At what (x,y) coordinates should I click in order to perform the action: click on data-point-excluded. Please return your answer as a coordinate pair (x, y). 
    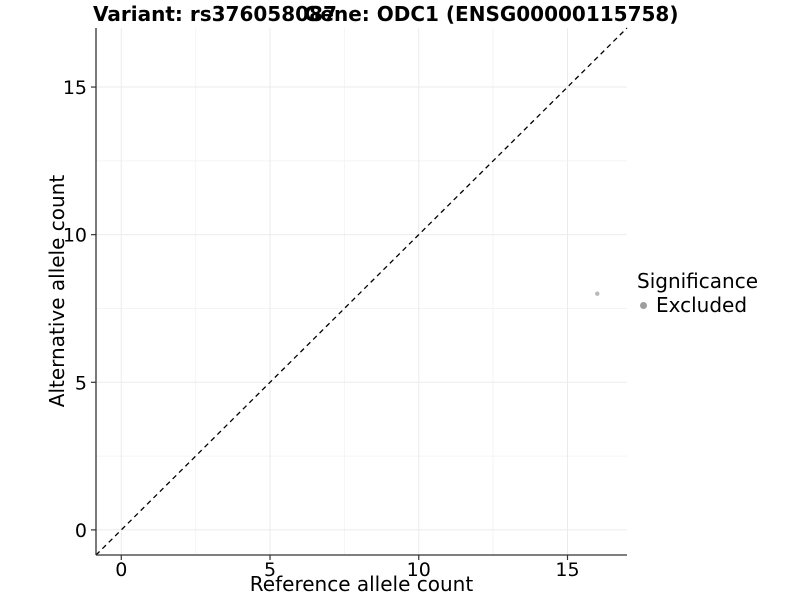
    Looking at the image, I should click on (597, 293).